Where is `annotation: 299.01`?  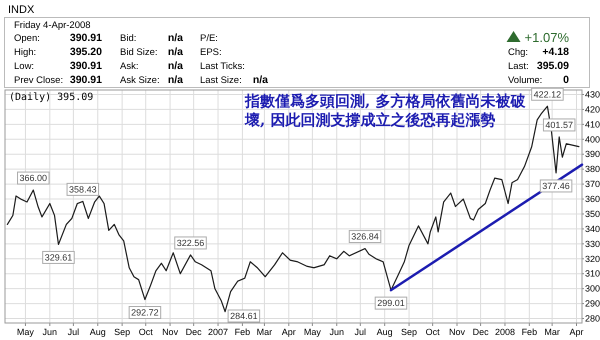 annotation: 299.01 is located at coordinates (391, 303).